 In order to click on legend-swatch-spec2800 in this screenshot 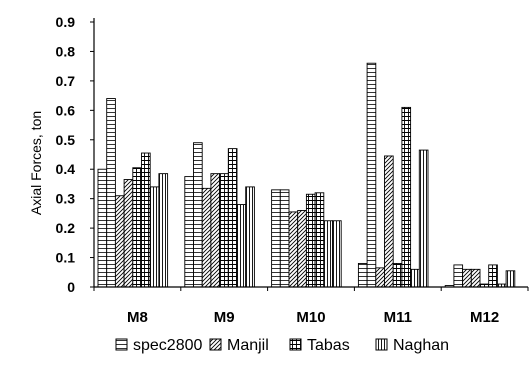, I will do `click(121, 344)`.